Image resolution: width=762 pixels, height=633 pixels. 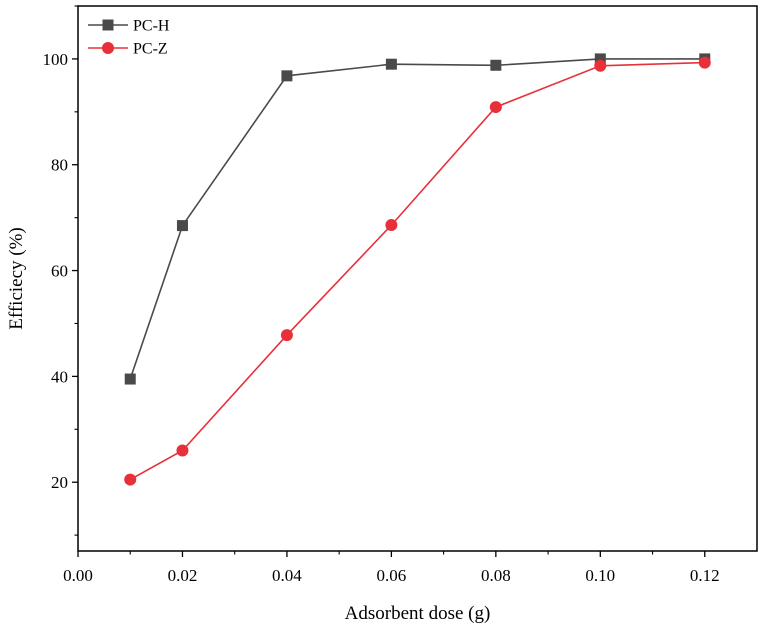 I want to click on x-axis-title: Adsorbent dose (g), so click(x=418, y=613).